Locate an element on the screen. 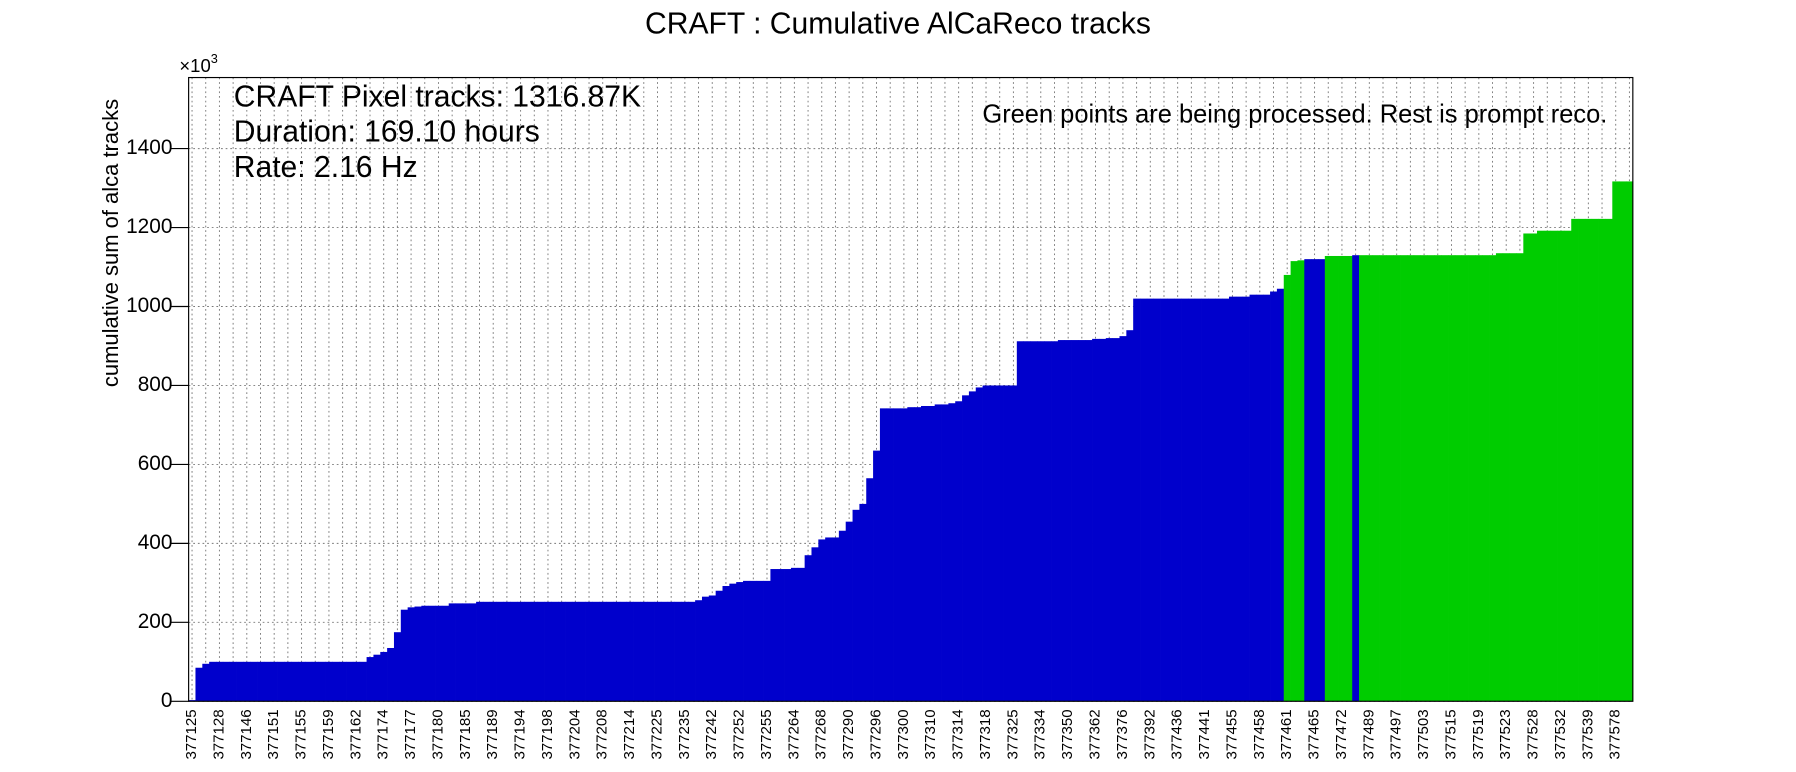 The width and height of the screenshot is (1796, 772). x-tick-label: 377214 is located at coordinates (629, 734).